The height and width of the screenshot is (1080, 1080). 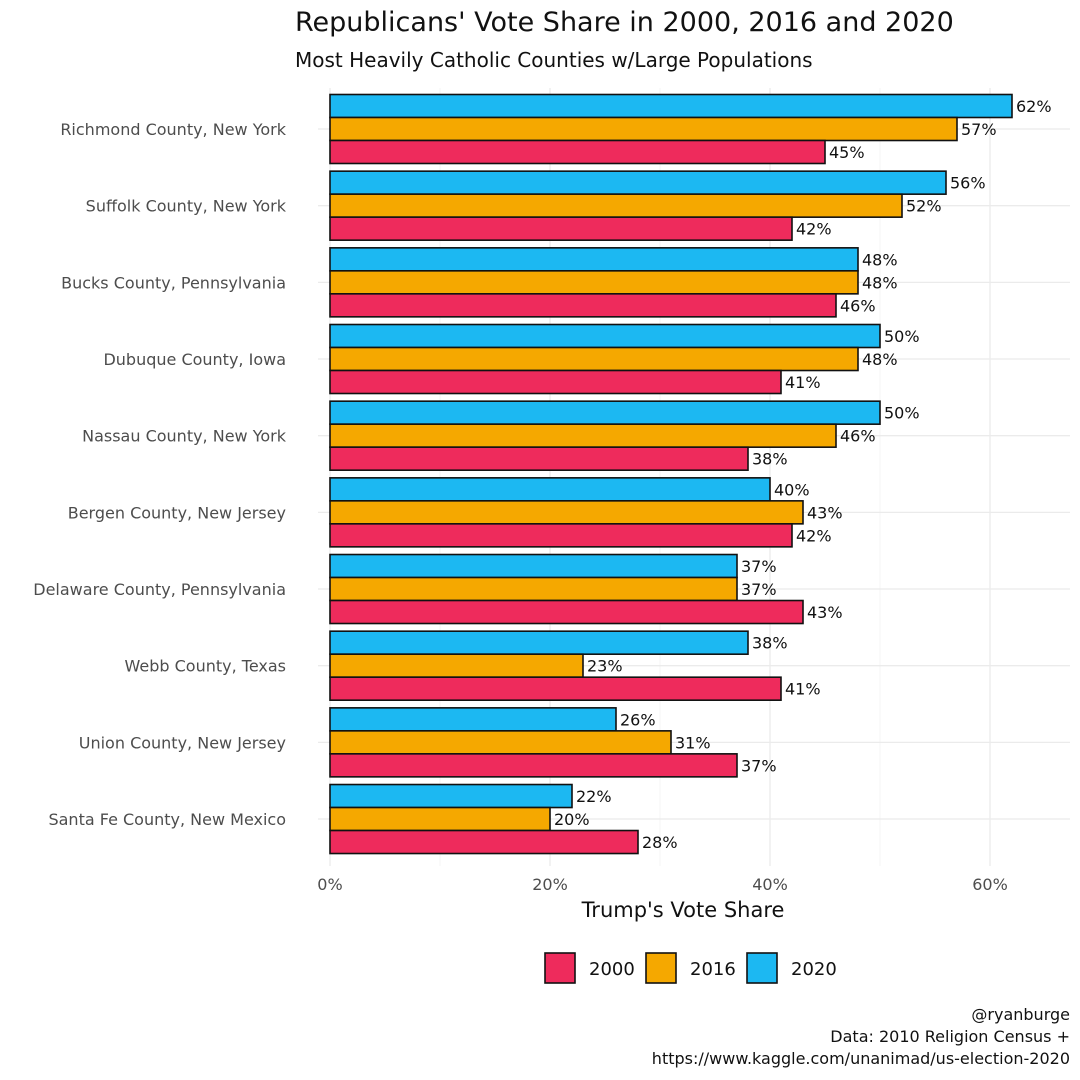 What do you see at coordinates (968, 183) in the screenshot?
I see `data-label: 56%` at bounding box center [968, 183].